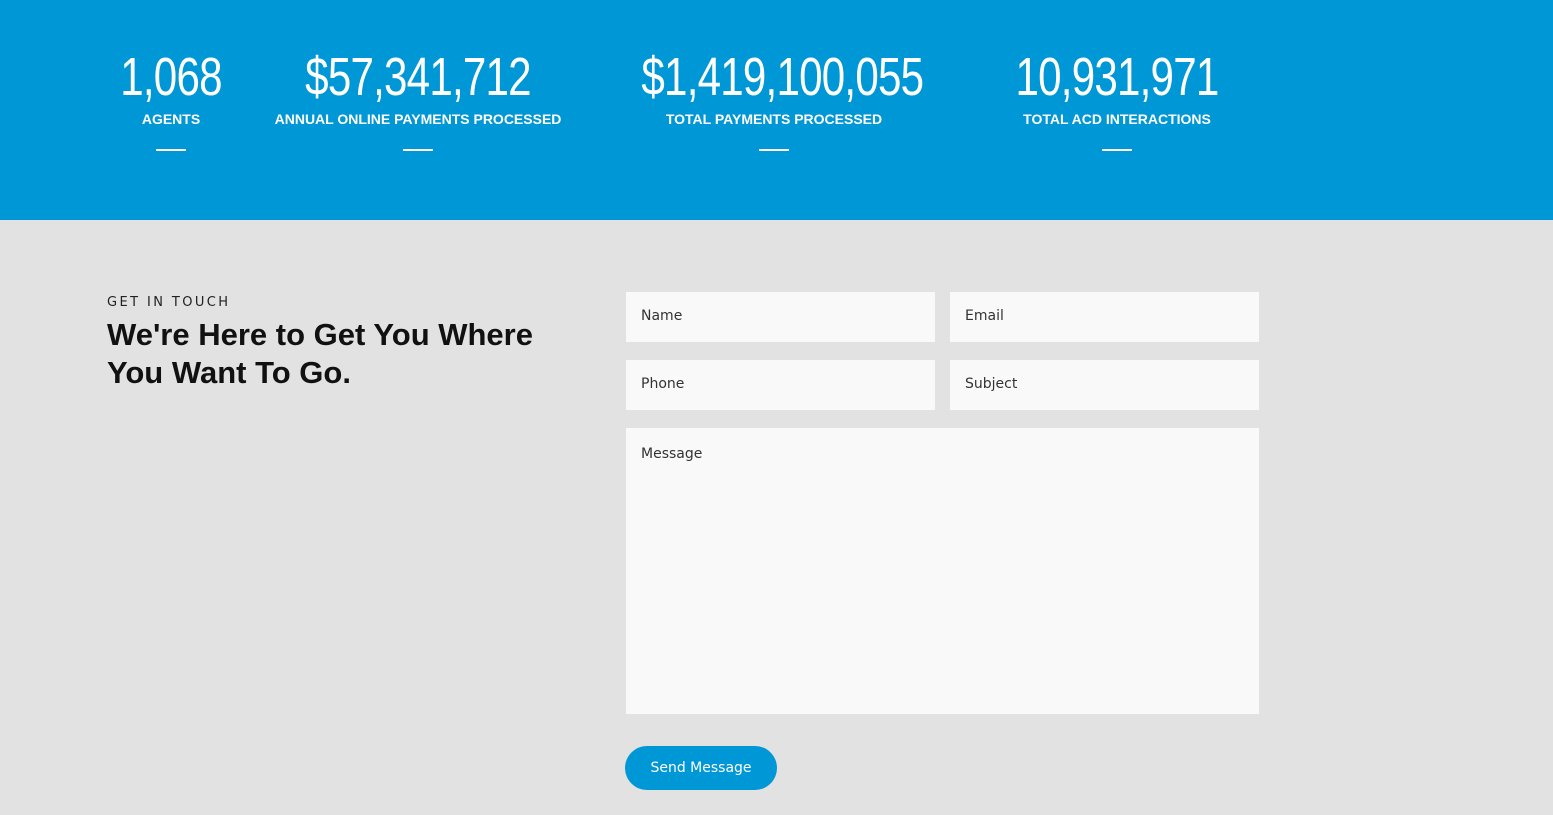  What do you see at coordinates (418, 119) in the screenshot?
I see `stat-label: ANNUAL ONLINE PAYMENTS PROCESSED` at bounding box center [418, 119].